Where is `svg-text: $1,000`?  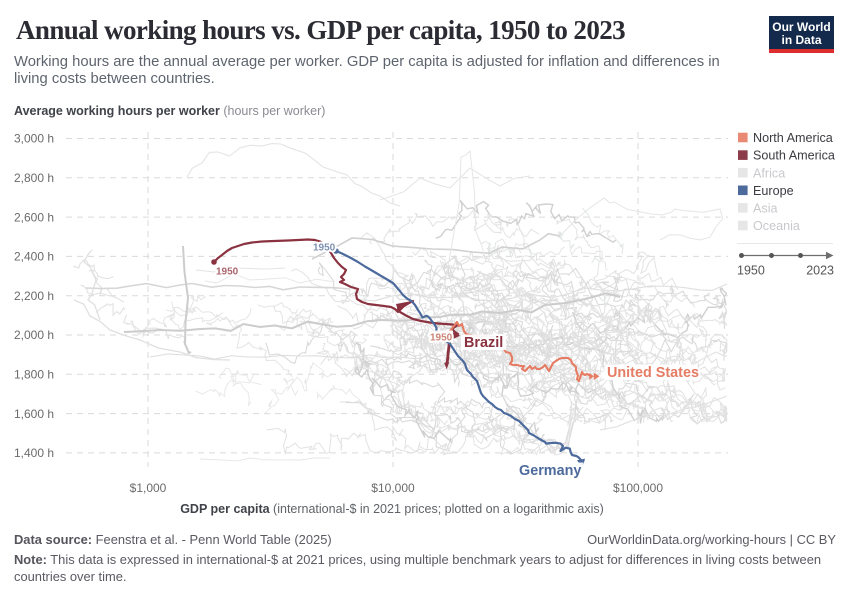 svg-text: $1,000 is located at coordinates (148, 488).